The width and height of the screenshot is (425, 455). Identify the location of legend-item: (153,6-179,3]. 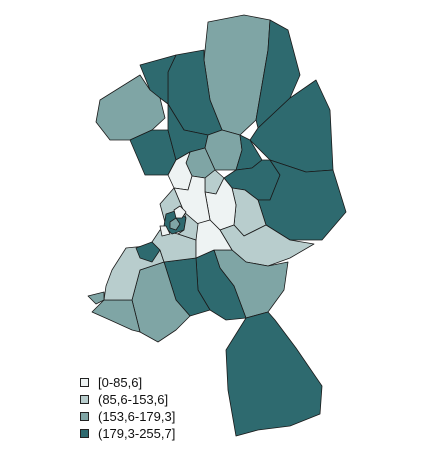
(127, 416).